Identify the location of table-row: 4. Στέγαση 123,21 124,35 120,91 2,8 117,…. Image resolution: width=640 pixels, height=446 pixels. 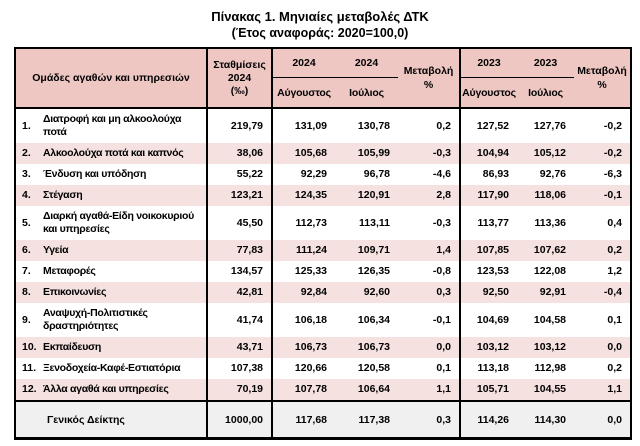
(323, 195).